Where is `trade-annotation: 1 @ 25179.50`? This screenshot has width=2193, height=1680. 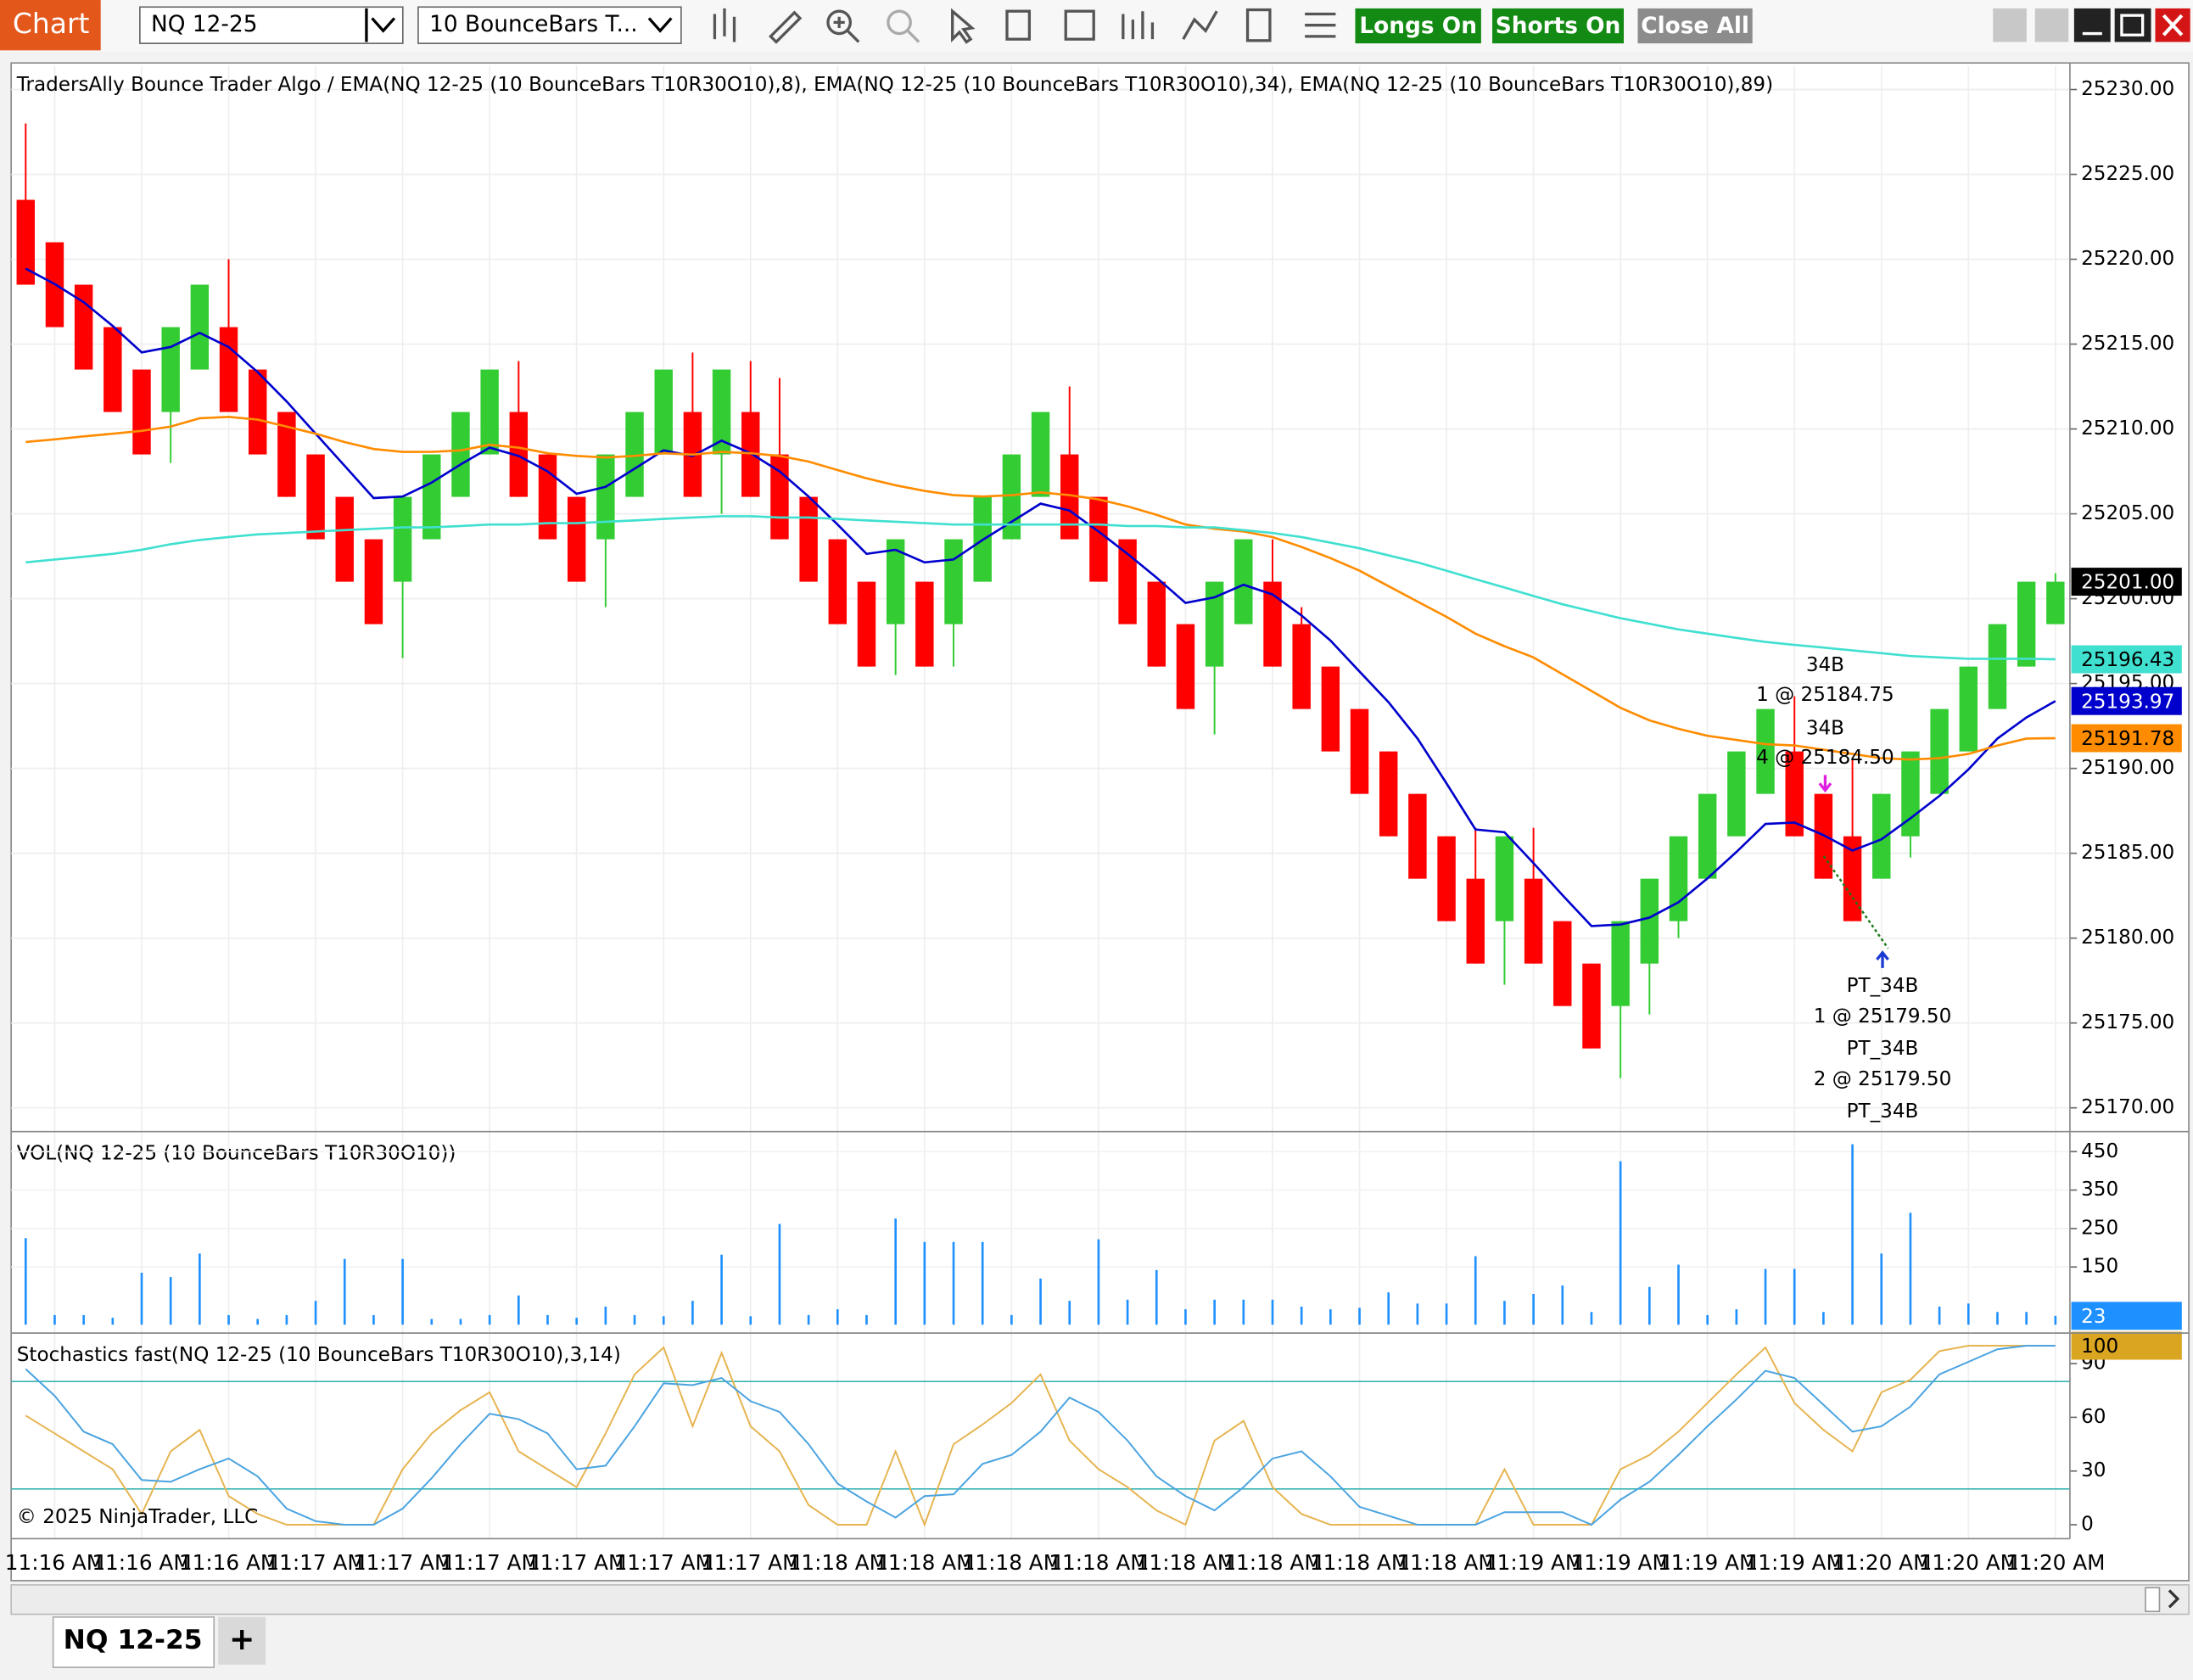 trade-annotation: 1 @ 25179.50 is located at coordinates (1883, 1016).